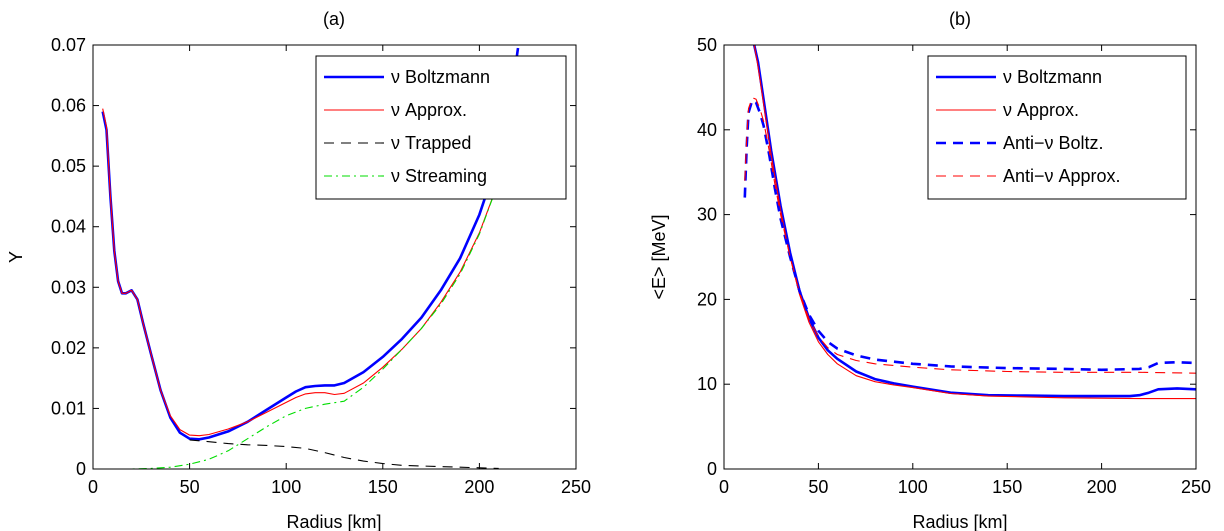 The height and width of the screenshot is (531, 1224). I want to click on y-tick-label-a: 0, so click(81, 469).